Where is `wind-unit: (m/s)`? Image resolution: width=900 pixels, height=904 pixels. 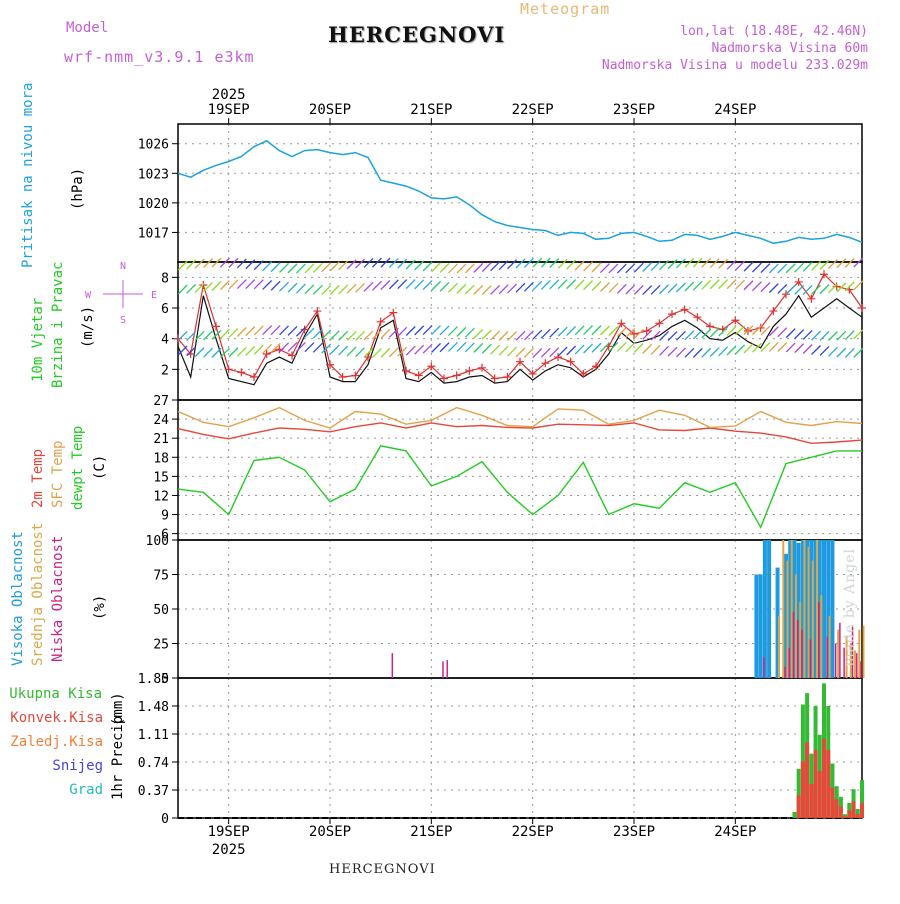
wind-unit: (m/s) is located at coordinates (88, 327).